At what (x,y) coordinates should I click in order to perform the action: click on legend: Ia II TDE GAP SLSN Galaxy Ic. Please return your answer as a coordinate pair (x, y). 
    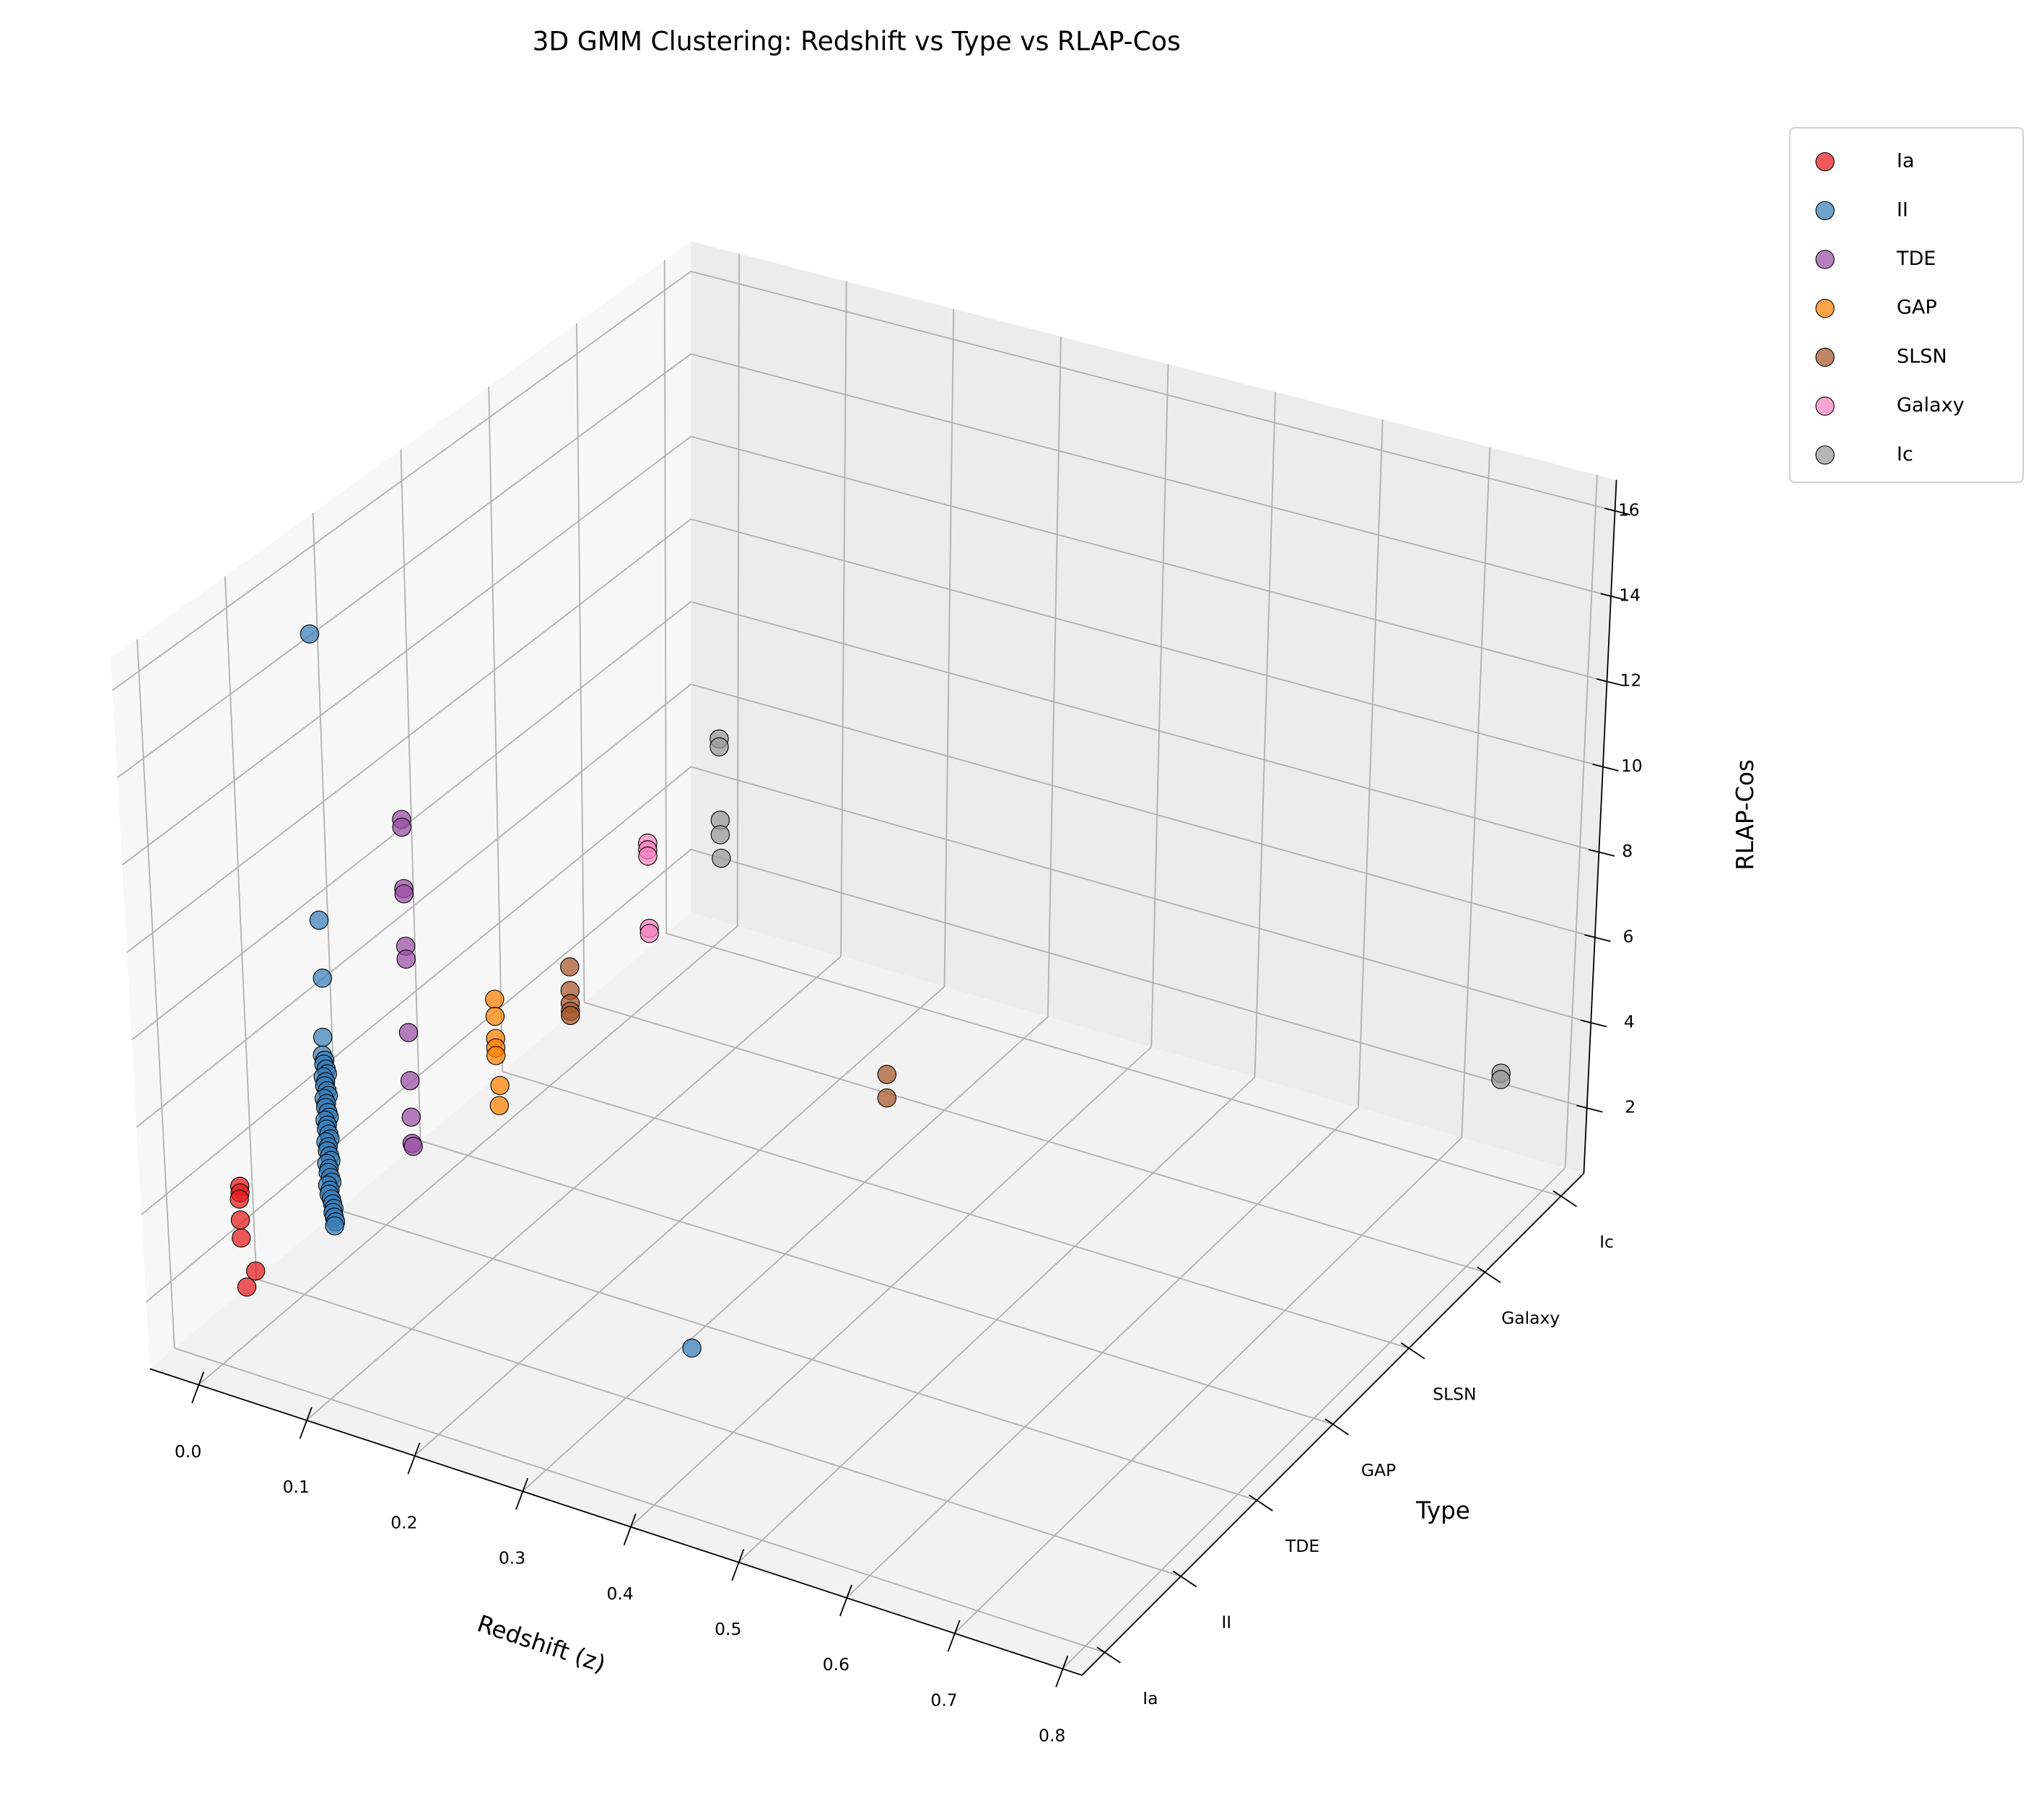
    Looking at the image, I should click on (1890, 308).